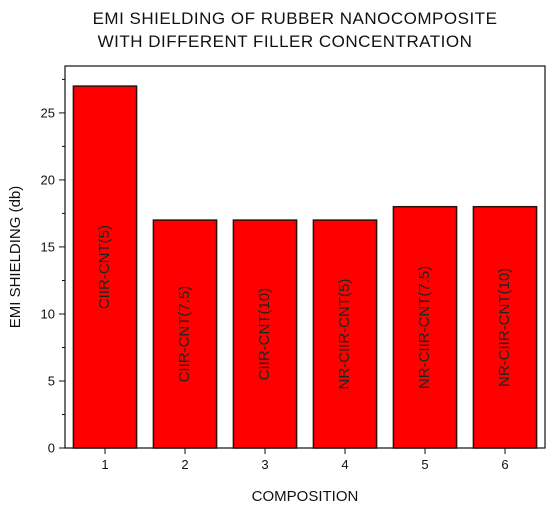  What do you see at coordinates (504, 464) in the screenshot?
I see `x-tick-label: 6` at bounding box center [504, 464].